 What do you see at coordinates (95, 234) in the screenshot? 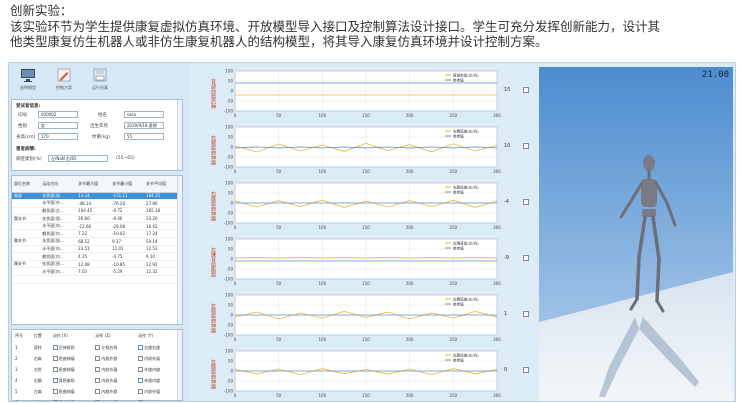
I see `table-row: 额状面(内... 7.22 -10.02 17.24` at bounding box center [95, 234].